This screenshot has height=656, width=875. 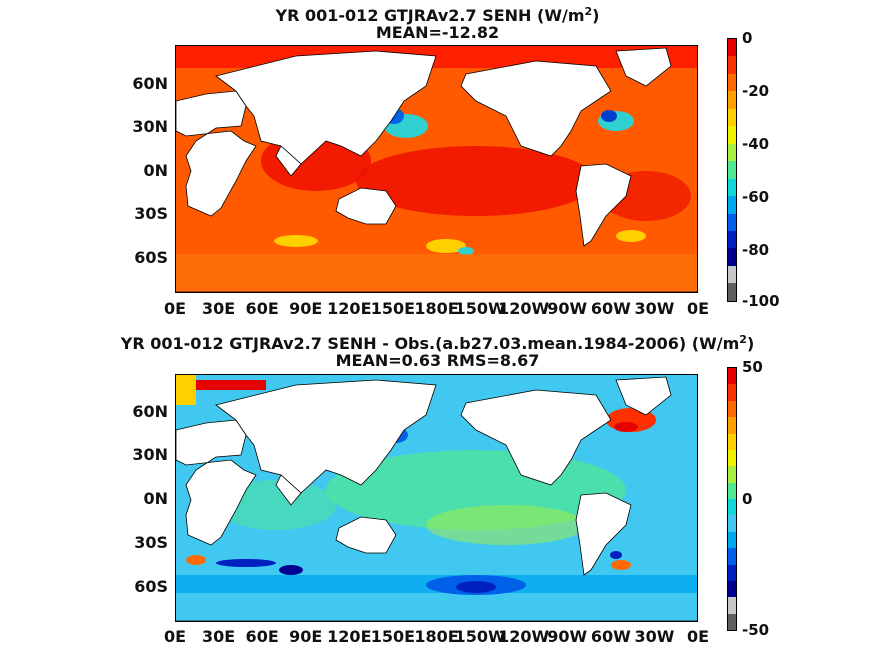 What do you see at coordinates (698, 636) in the screenshot?
I see `panel2-lon-label-12: 0E` at bounding box center [698, 636].